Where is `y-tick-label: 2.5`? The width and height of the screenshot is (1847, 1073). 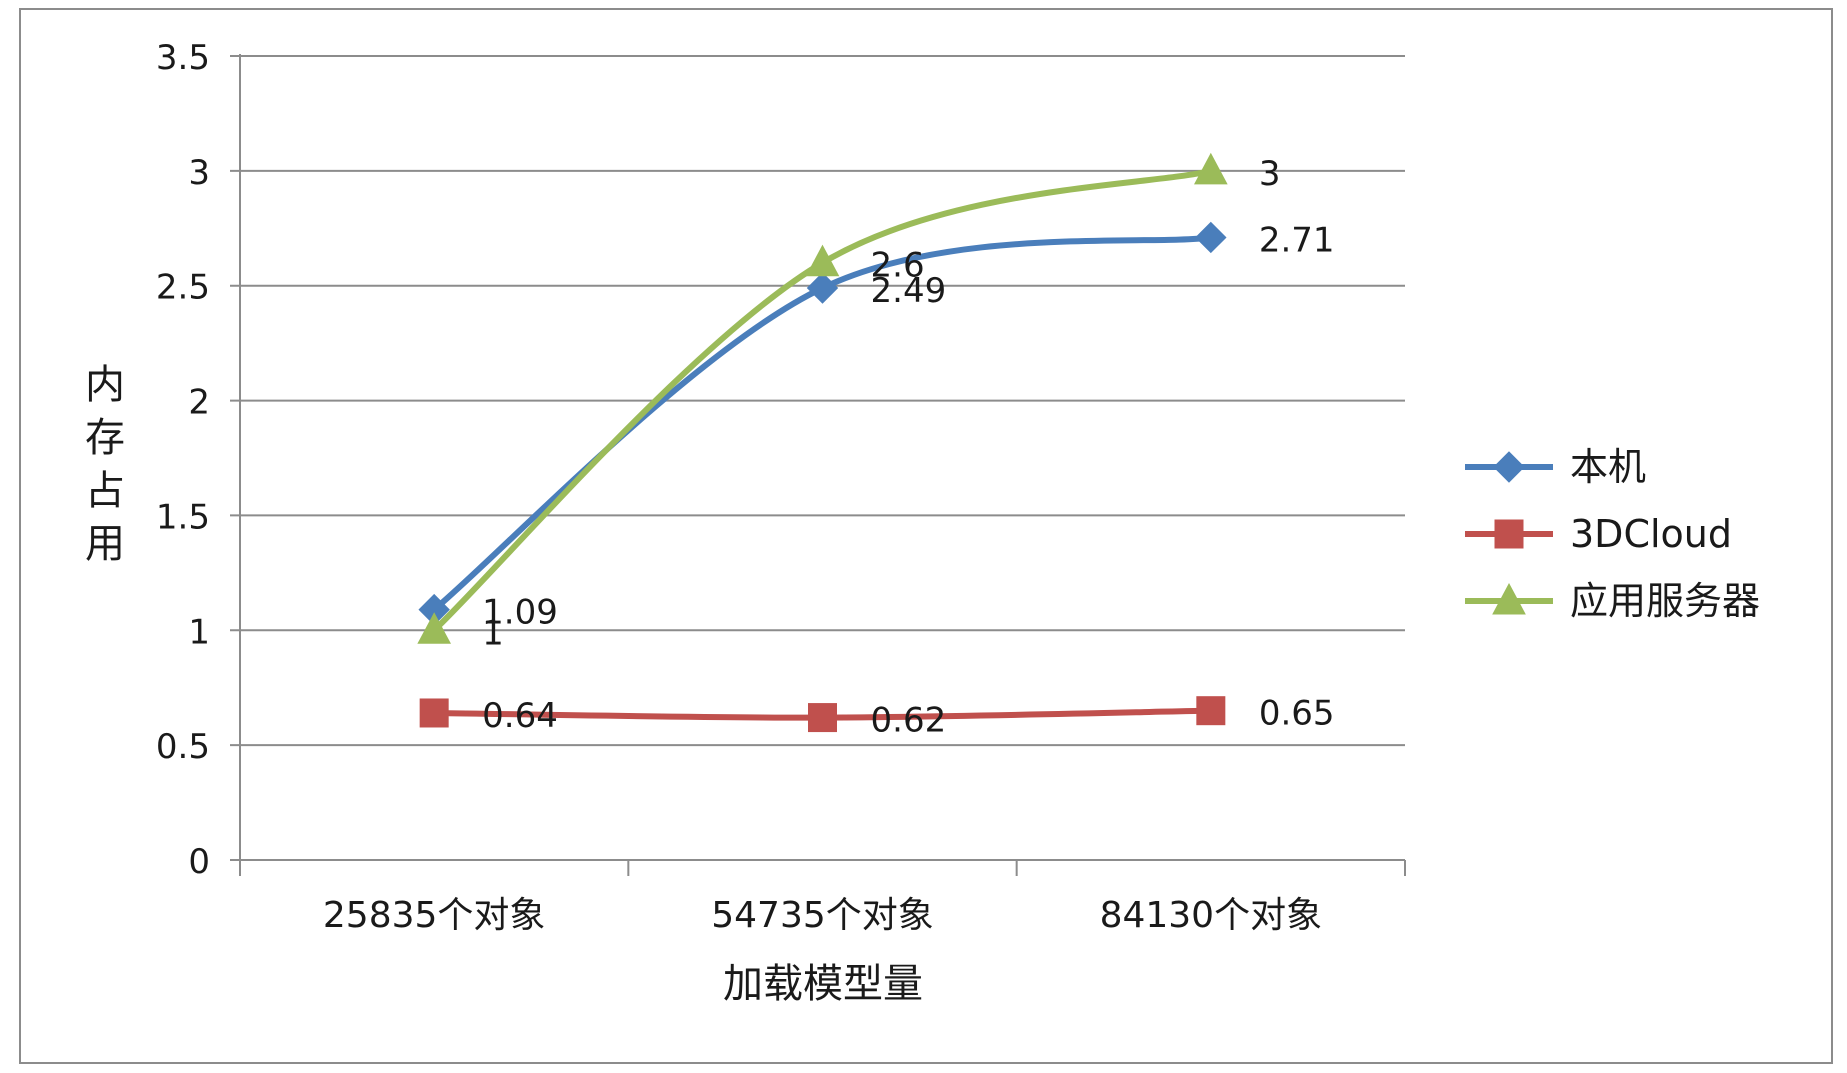 y-tick-label: 2.5 is located at coordinates (183, 288).